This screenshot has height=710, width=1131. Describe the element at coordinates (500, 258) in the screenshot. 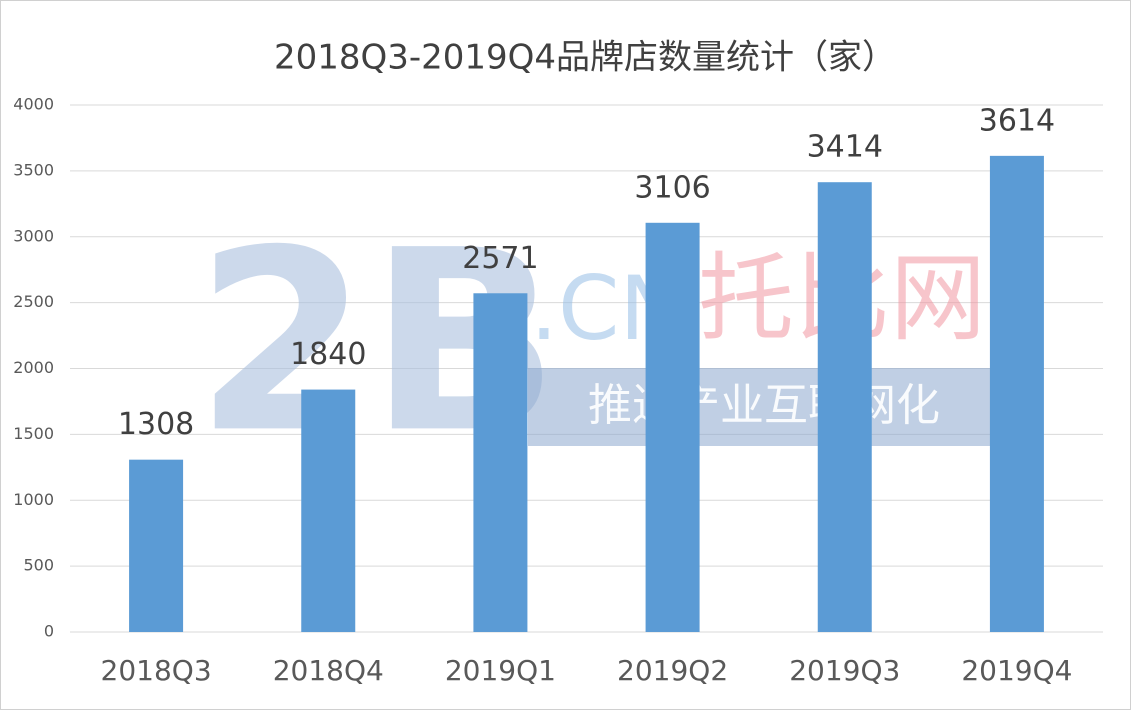

I see `value-label: 2571` at that location.